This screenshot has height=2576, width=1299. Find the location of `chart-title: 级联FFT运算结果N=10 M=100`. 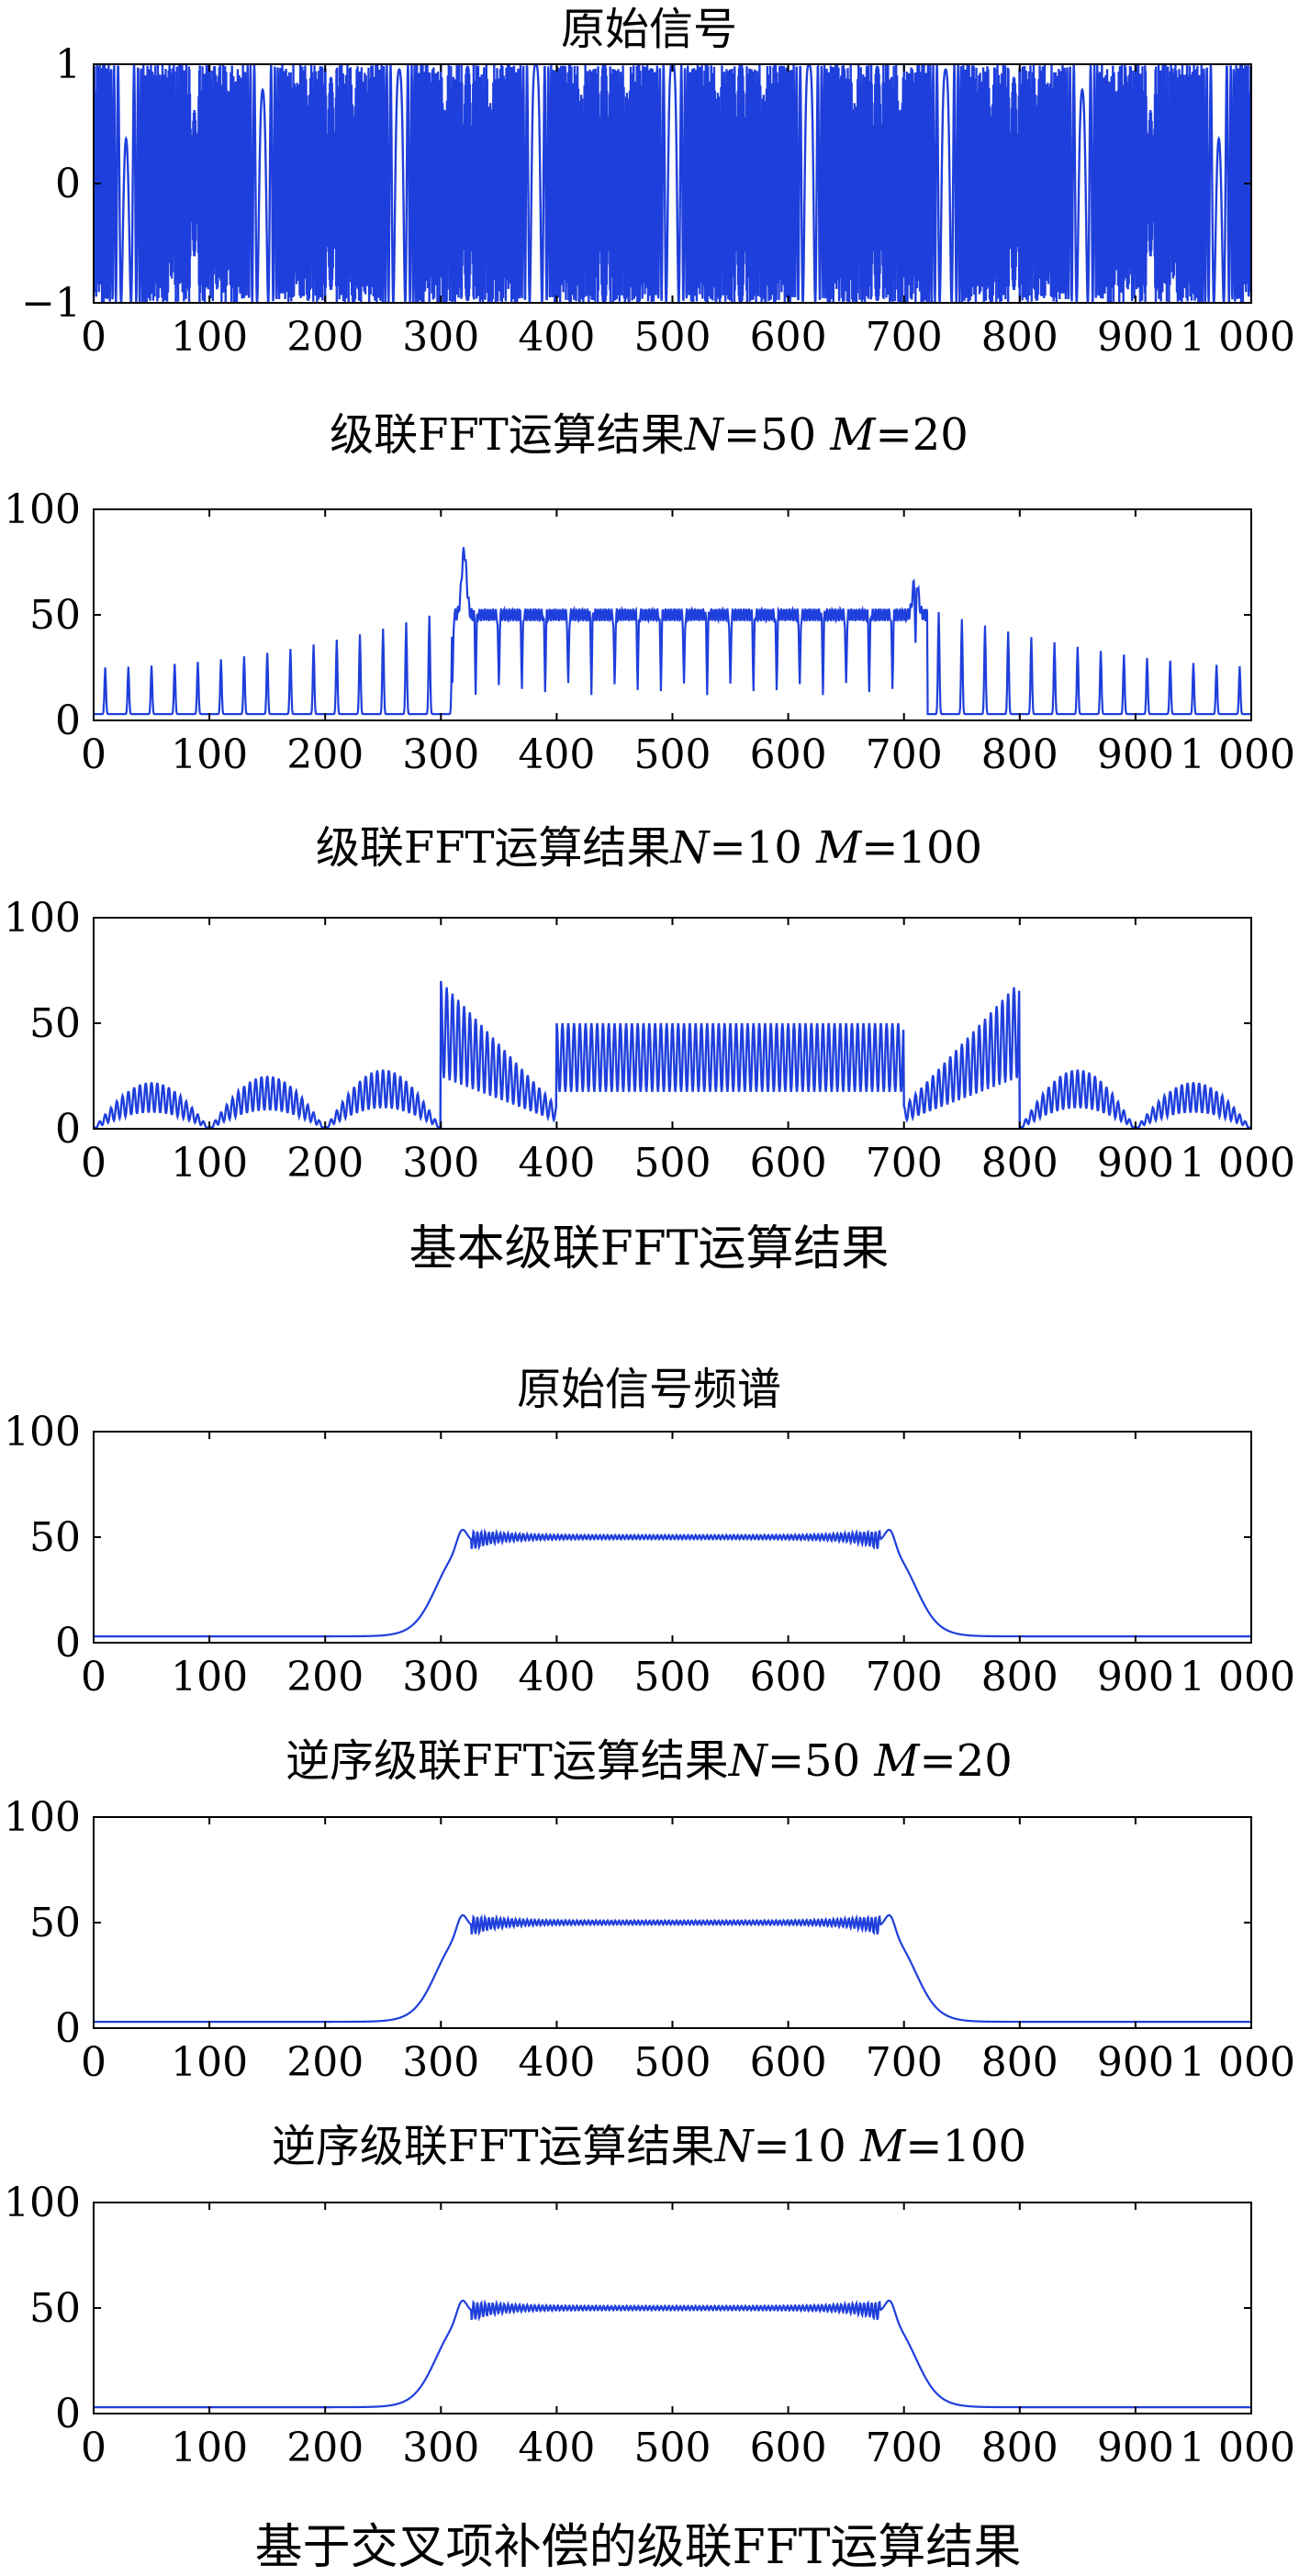

chart-title: 级联FFT运算结果N=10 M=100 is located at coordinates (649, 848).